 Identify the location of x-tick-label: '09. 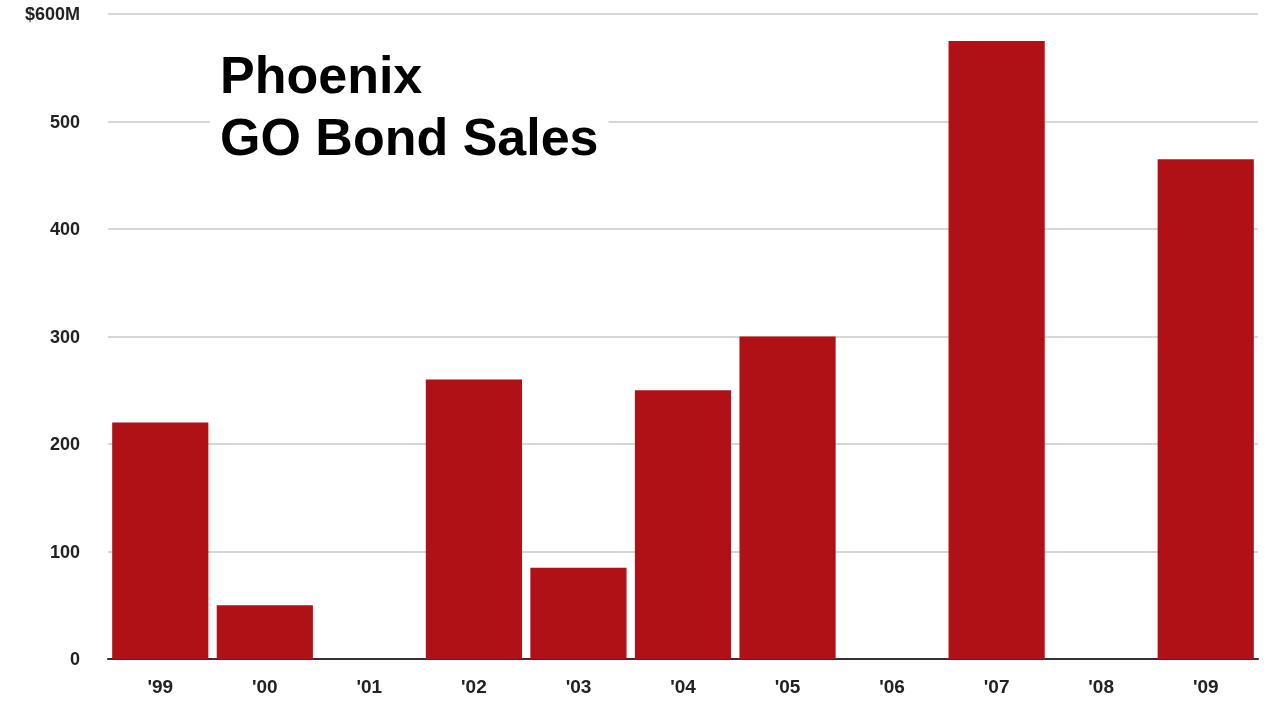
(1205, 686).